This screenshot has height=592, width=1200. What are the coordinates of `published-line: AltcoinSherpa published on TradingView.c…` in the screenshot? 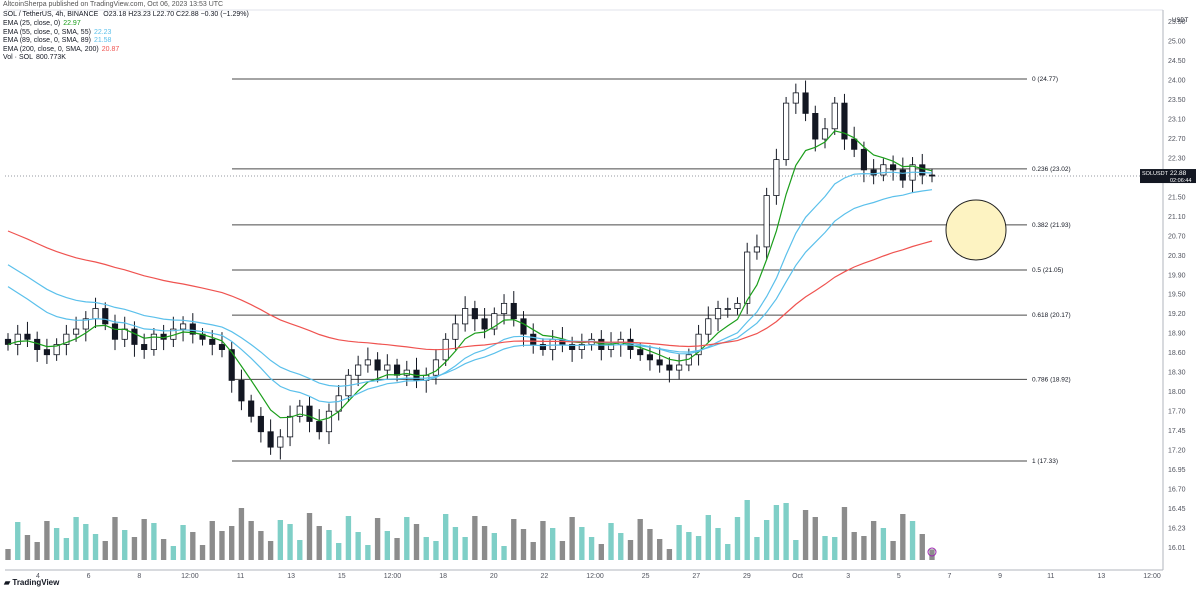 It's located at (113, 4).